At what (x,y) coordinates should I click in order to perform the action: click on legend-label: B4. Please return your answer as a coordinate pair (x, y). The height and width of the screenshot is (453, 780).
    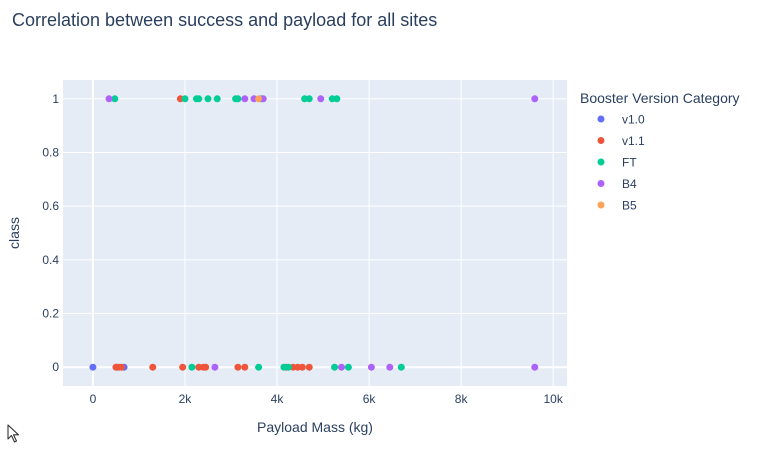
    Looking at the image, I should click on (629, 184).